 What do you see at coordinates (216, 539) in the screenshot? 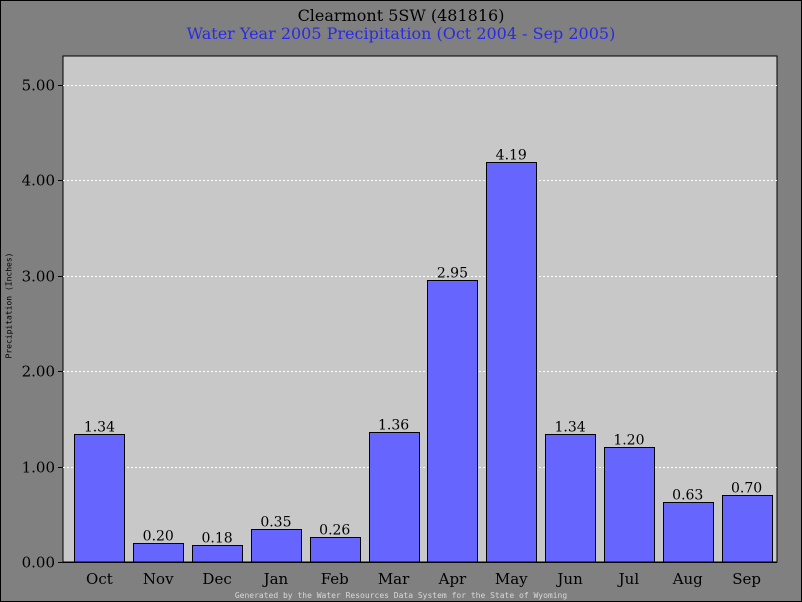
I see `data-label: 0.18` at bounding box center [216, 539].